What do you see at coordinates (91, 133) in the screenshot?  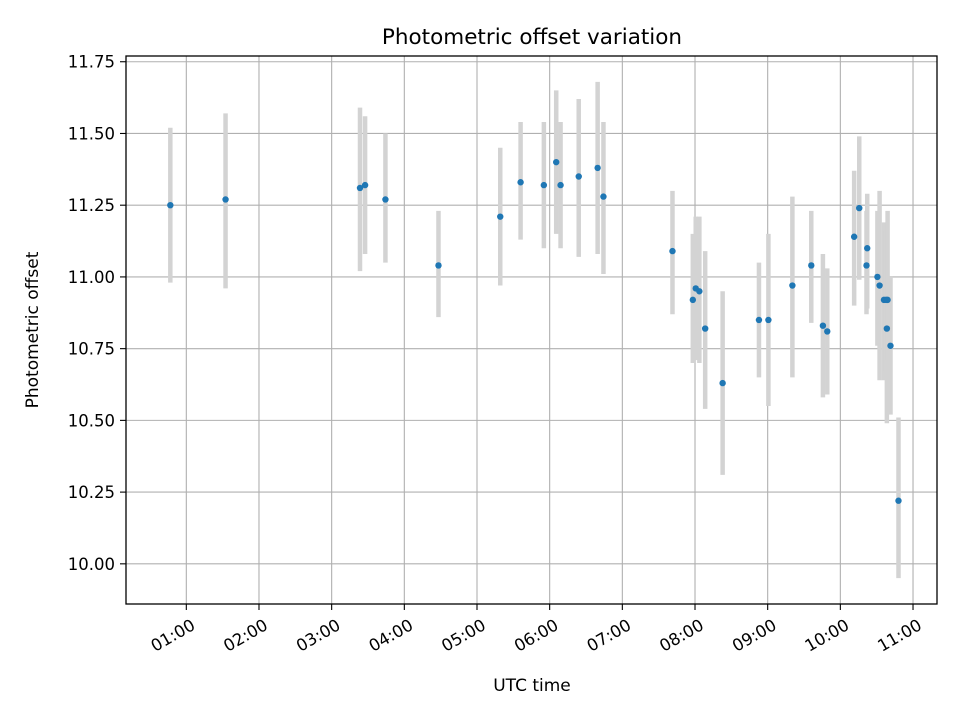 I see `y-tick-label: 11.50` at bounding box center [91, 133].